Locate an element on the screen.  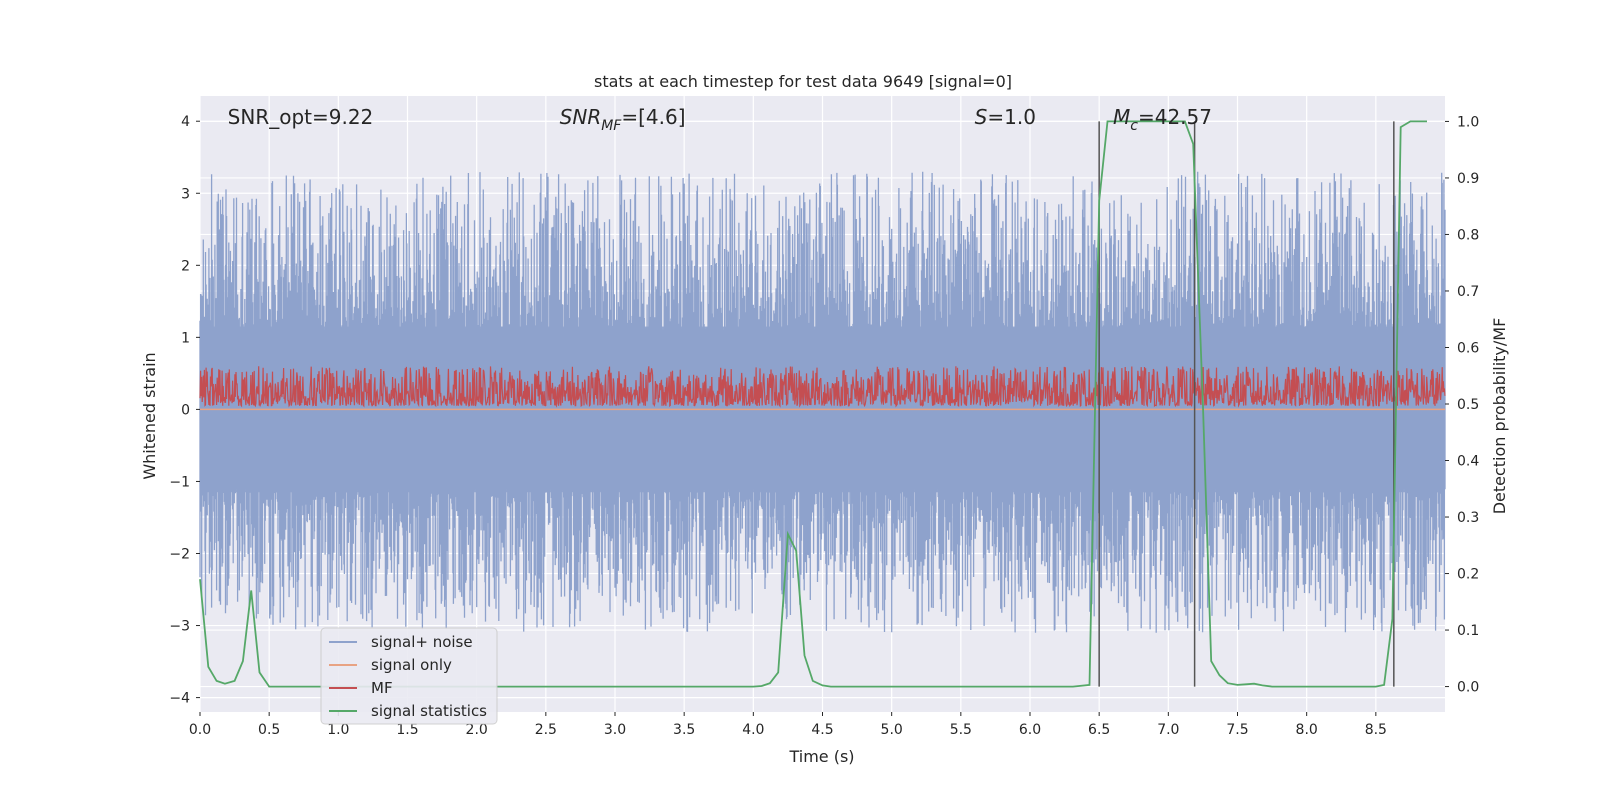
mf-series is located at coordinates (822, 387).